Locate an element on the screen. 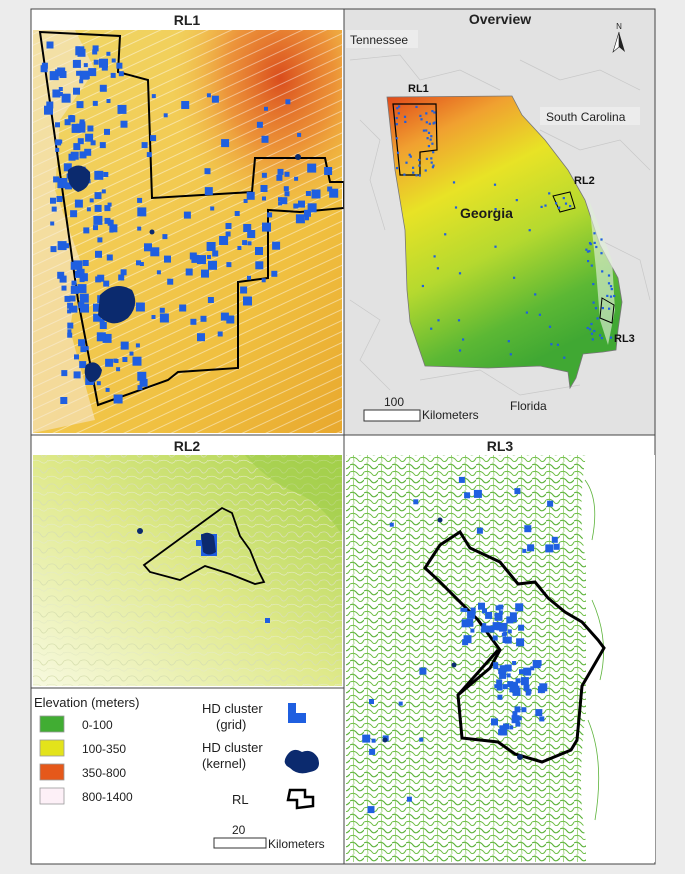  legend-hd-kernel-line2: (kernel) is located at coordinates (224, 763).